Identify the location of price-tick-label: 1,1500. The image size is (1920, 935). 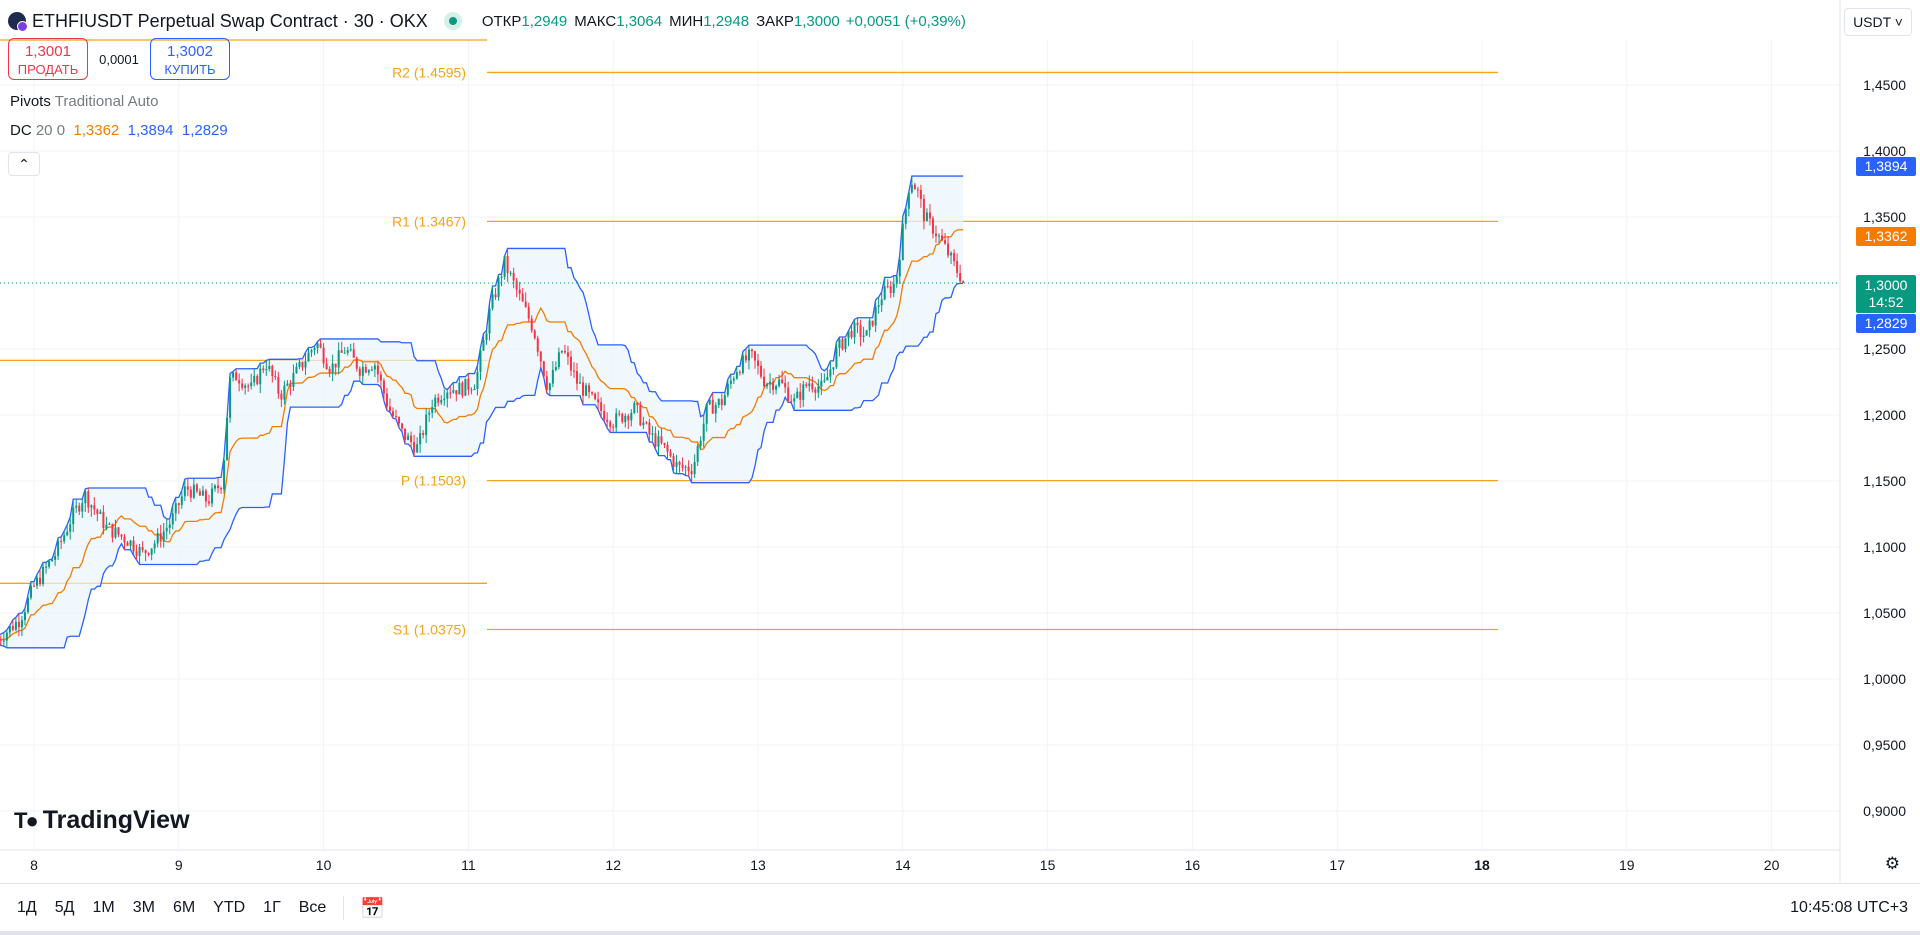
(1884, 481).